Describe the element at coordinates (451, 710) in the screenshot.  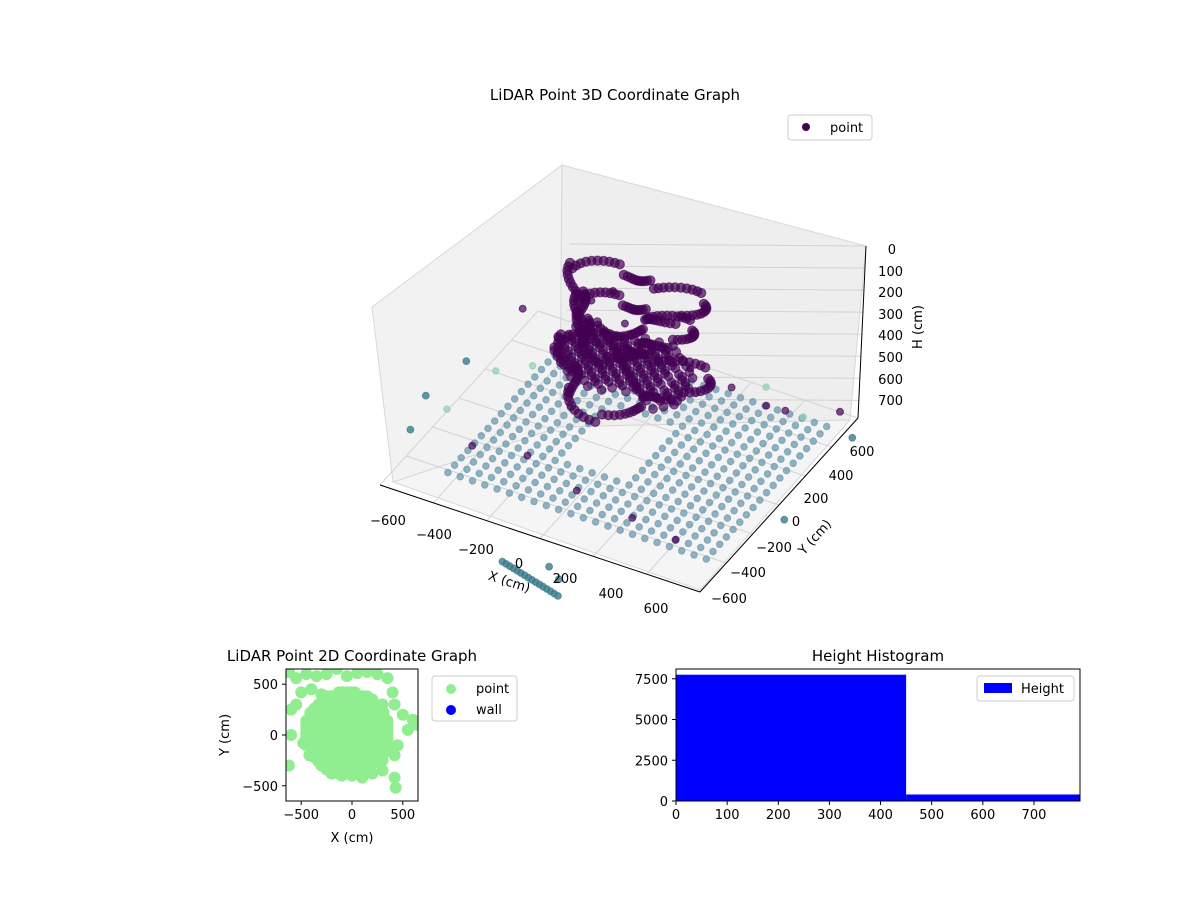
I see `legend-2d-wall-marker` at that location.